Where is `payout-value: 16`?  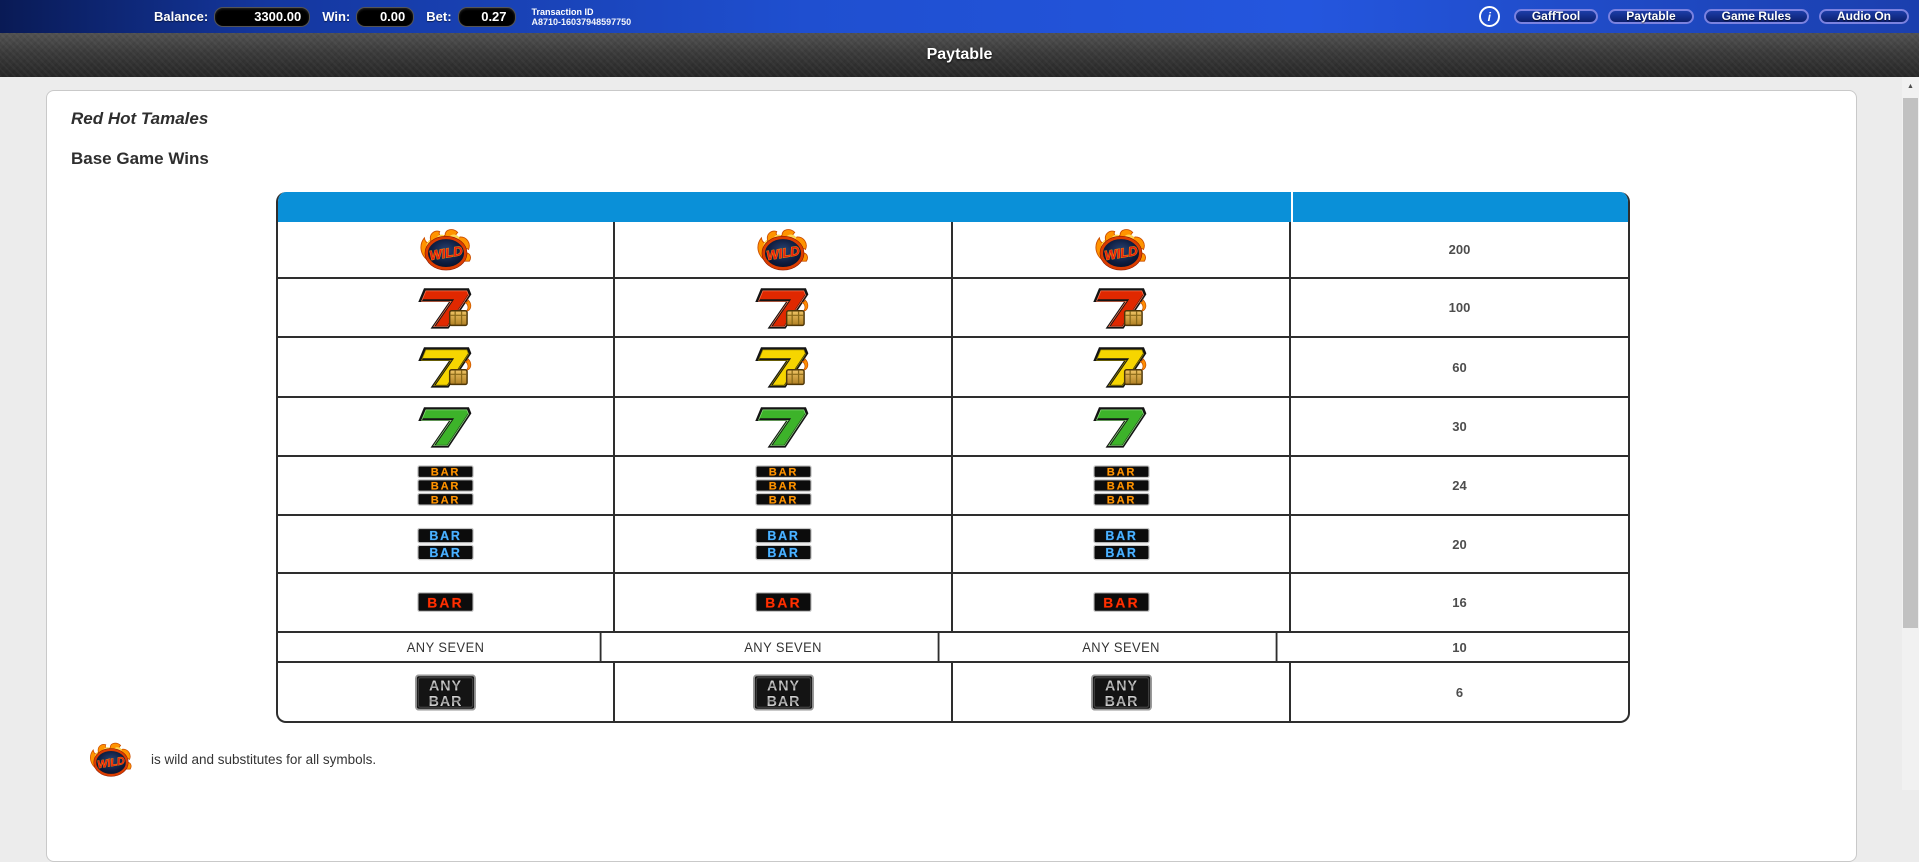 payout-value: 16 is located at coordinates (1459, 602).